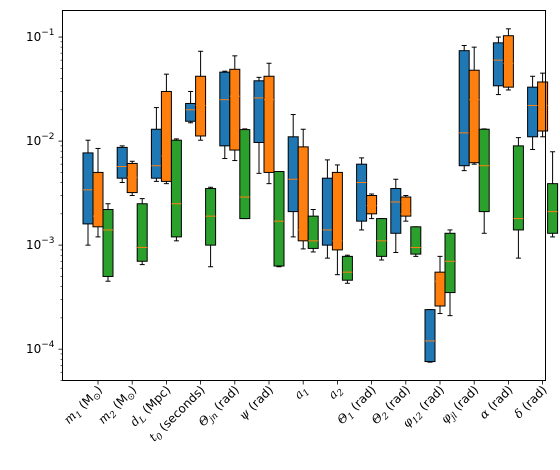  Describe the element at coordinates (47, 137) in the screenshot. I see `y-tick-label-exponent: −2` at that location.